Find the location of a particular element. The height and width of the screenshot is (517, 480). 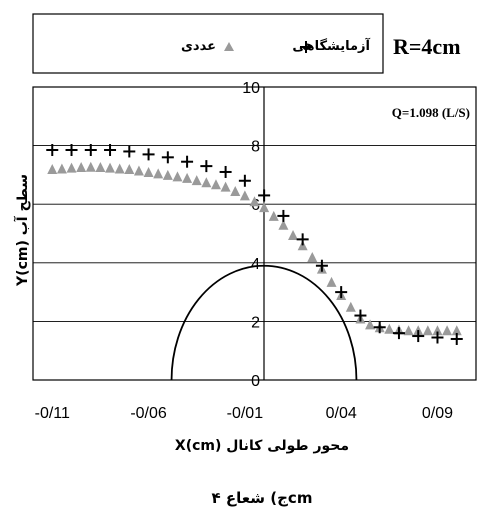

y-tick-label: 10 is located at coordinates (251, 88).